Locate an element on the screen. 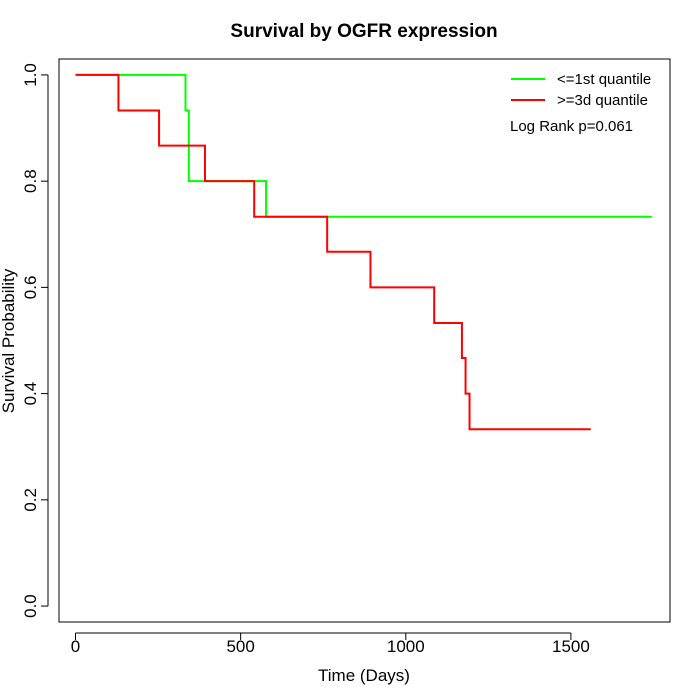  y-axis: 0.0 0.2 0.4 0.6 0.8 1.0 is located at coordinates (35, 340).